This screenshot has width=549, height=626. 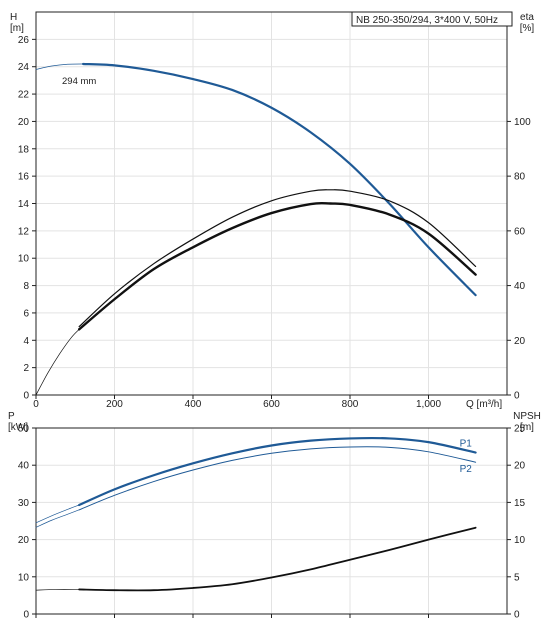 What do you see at coordinates (520, 429) in the screenshot?
I see `y-right-tick-label: 25` at bounding box center [520, 429].